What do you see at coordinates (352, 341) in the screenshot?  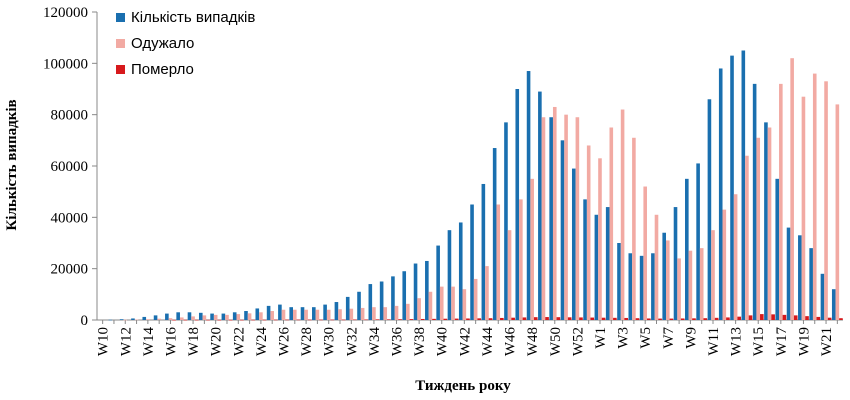 I see `x-tick-label: W32` at bounding box center [352, 341].